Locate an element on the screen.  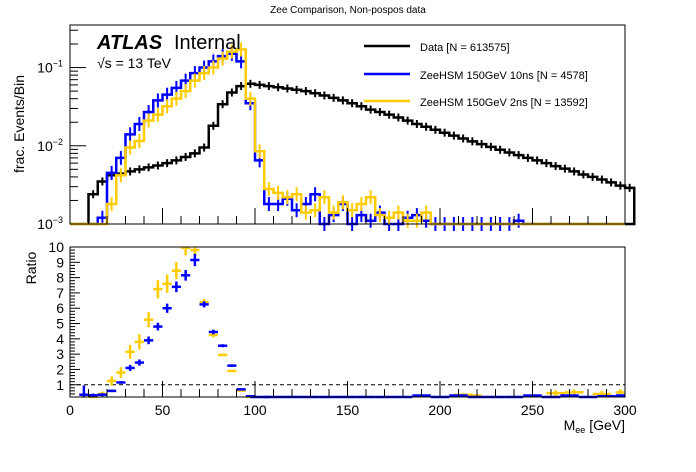
y-tick-label: 10⁻² is located at coordinates (50, 145).